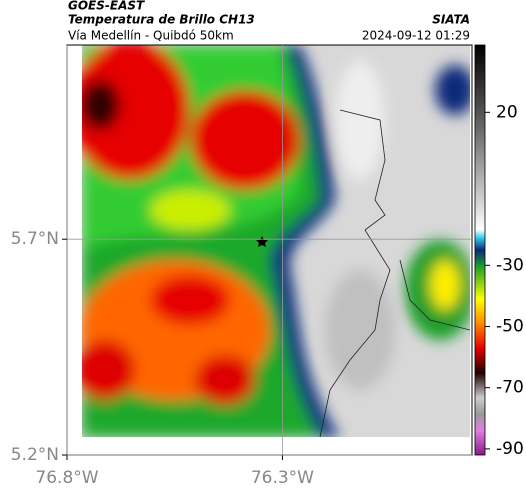 Image resolution: width=526 pixels, height=495 pixels. Describe the element at coordinates (510, 326) in the screenshot. I see `colorbar-tick-label: -50` at that location.